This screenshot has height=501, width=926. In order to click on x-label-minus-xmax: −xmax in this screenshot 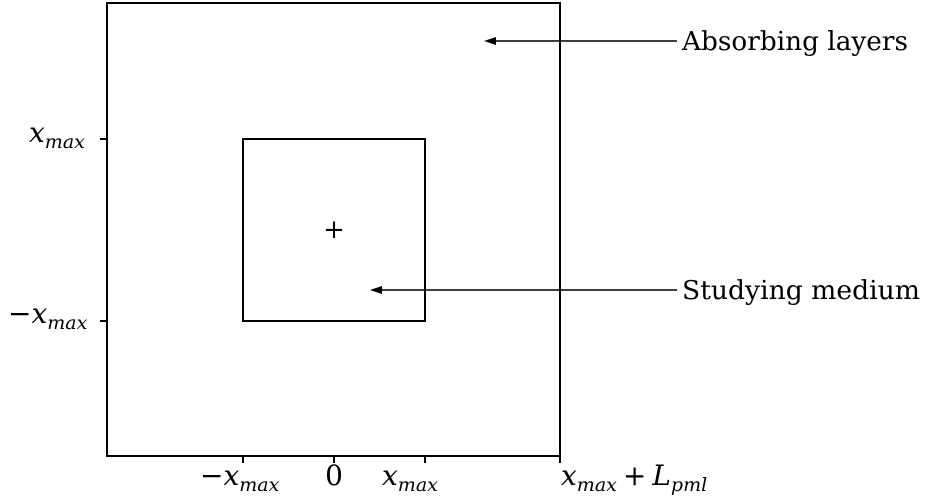, I will do `click(240, 477)`.